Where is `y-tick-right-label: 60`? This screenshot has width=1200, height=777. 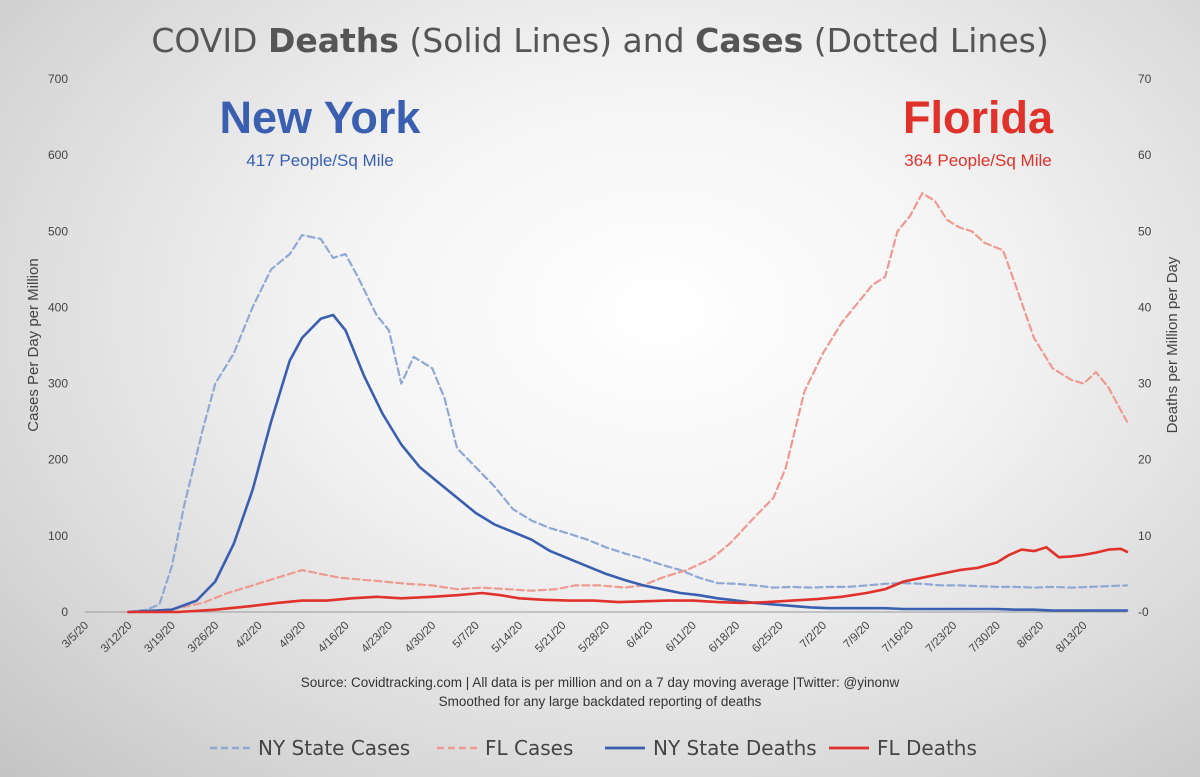 y-tick-right-label: 60 is located at coordinates (1145, 155).